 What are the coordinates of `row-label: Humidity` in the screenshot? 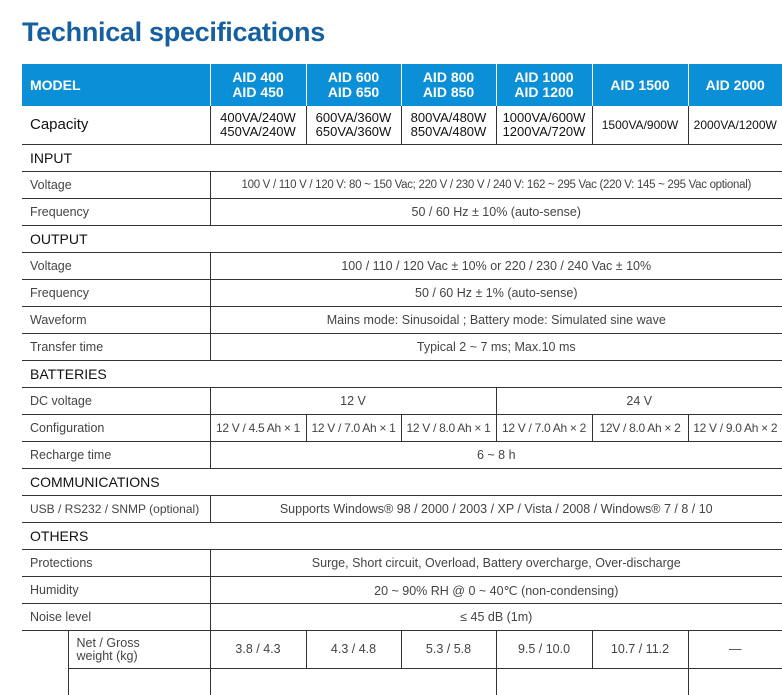 It's located at (116, 590).